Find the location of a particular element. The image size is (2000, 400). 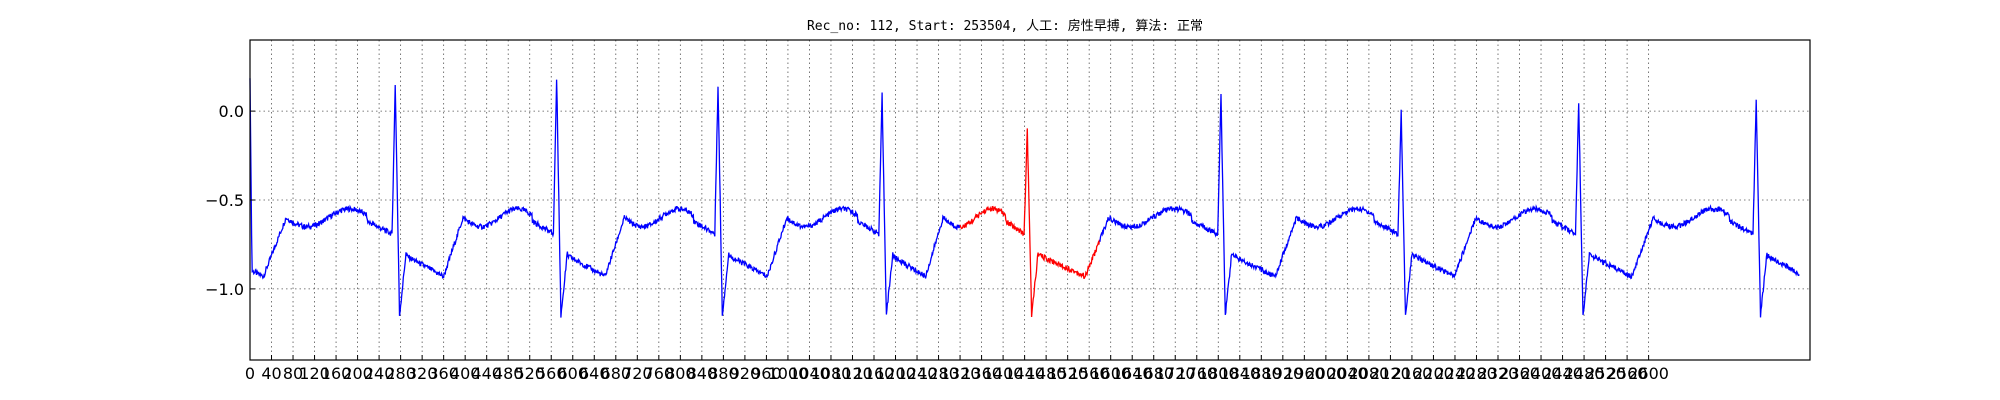

x-tick-label: 2000 is located at coordinates (1326, 373).